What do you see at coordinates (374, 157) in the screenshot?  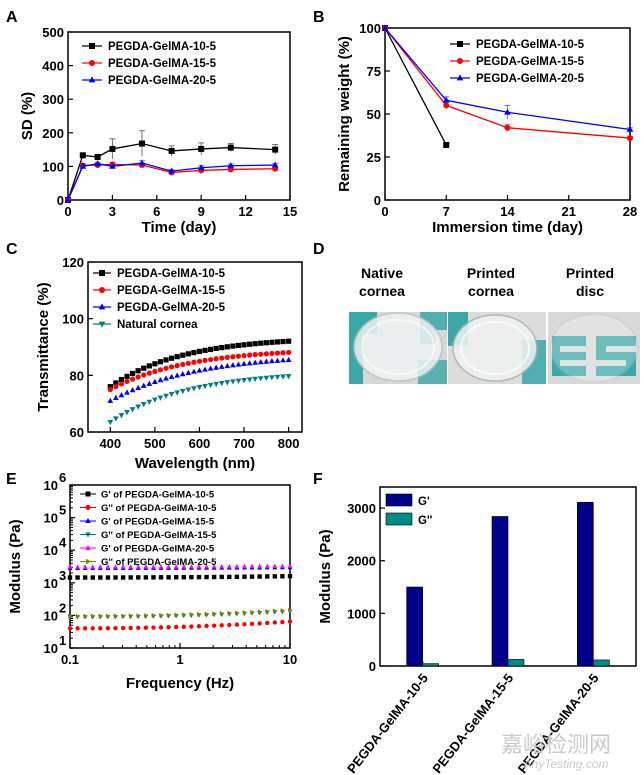 I see `y-tick-label: 25` at bounding box center [374, 157].